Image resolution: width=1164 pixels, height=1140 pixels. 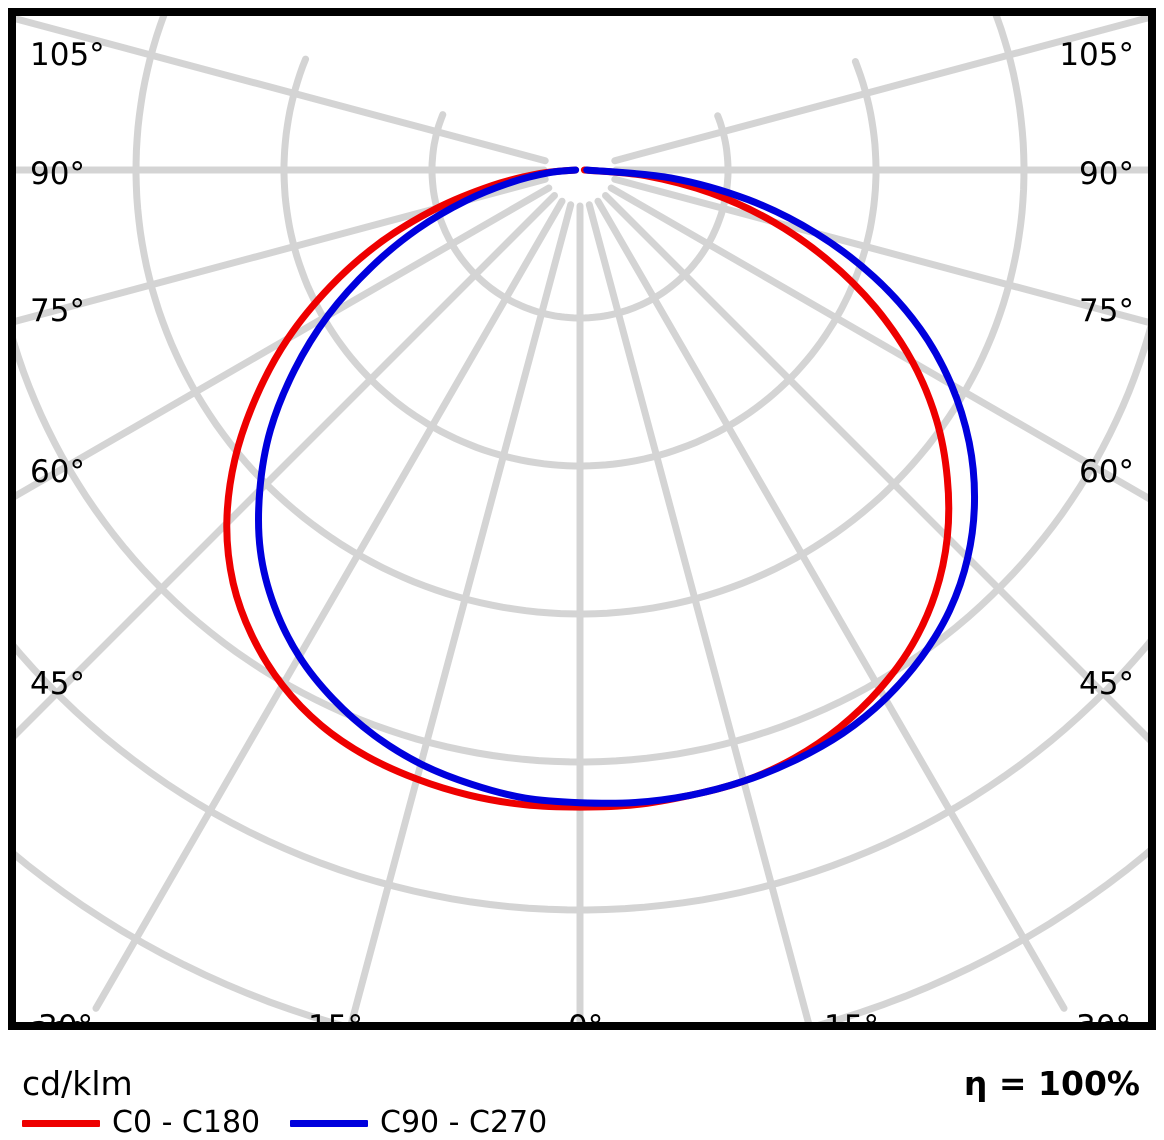 I want to click on legend-label-c90-c270: C90 - C270, so click(x=464, y=1122).